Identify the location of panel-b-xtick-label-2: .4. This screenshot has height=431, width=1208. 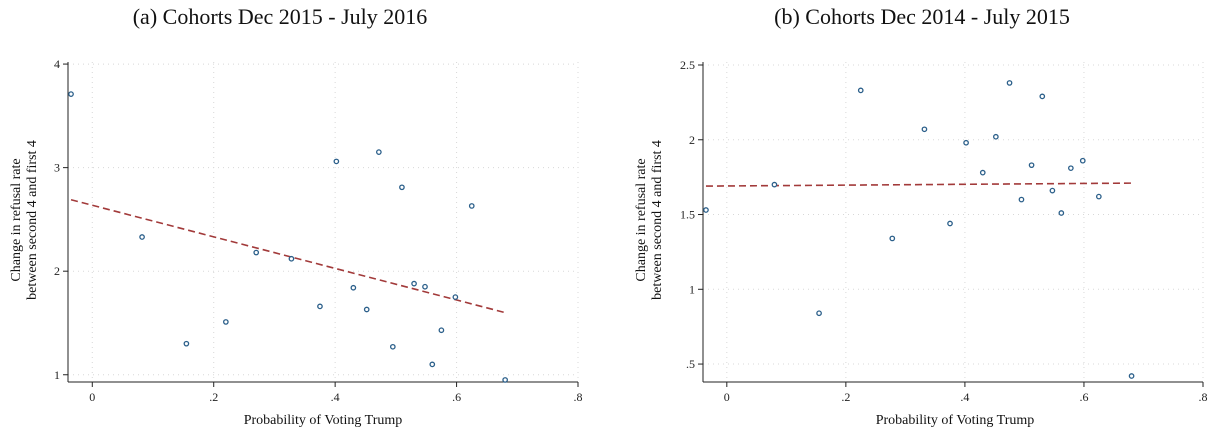
(964, 397).